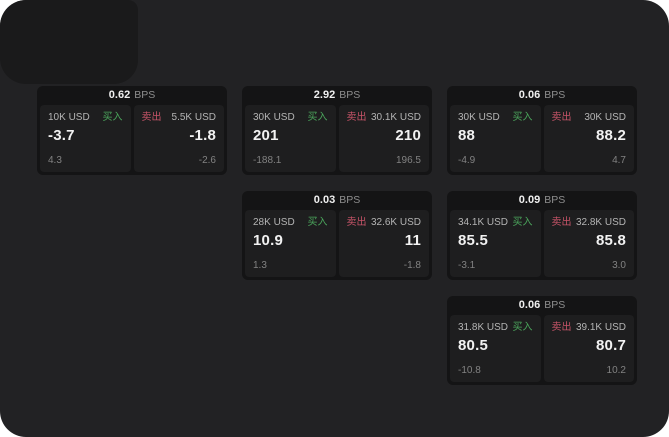 The image size is (669, 437). What do you see at coordinates (383, 138) in the screenshot?
I see `sell-panel: 卖出 30.1K USD 210 196.5` at bounding box center [383, 138].